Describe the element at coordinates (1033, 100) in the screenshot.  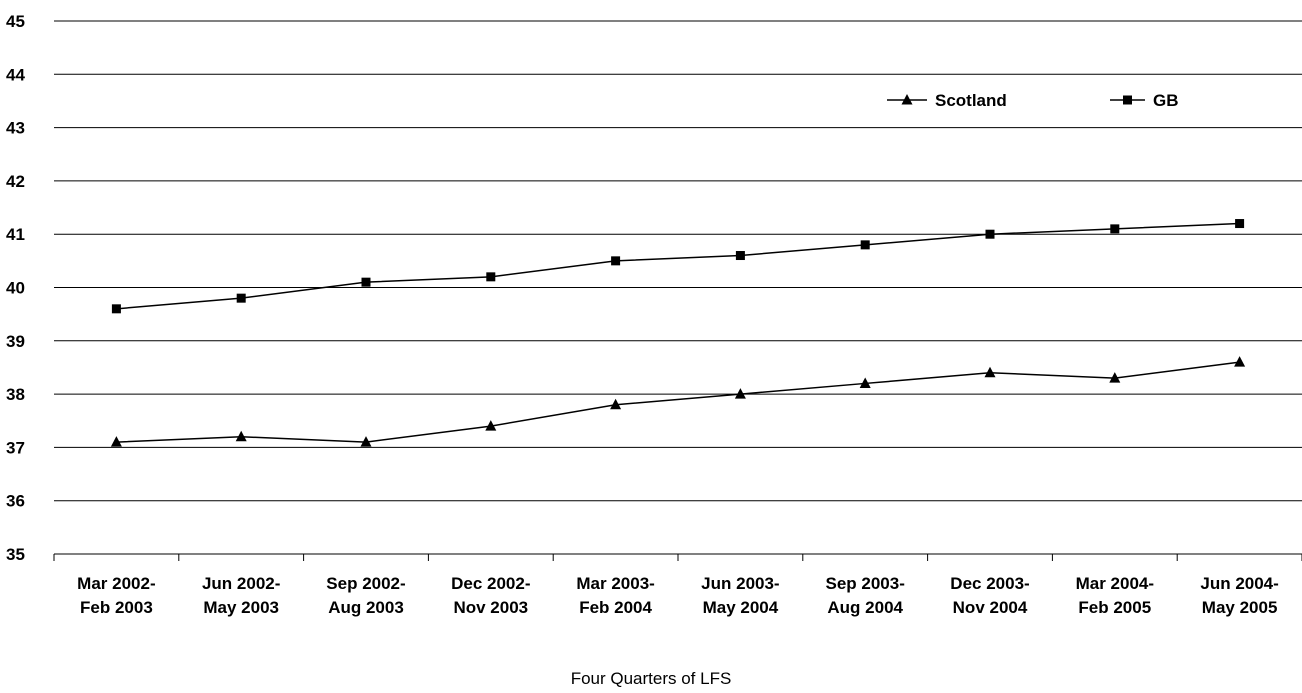
I see `legend: Scotland GB` at that location.